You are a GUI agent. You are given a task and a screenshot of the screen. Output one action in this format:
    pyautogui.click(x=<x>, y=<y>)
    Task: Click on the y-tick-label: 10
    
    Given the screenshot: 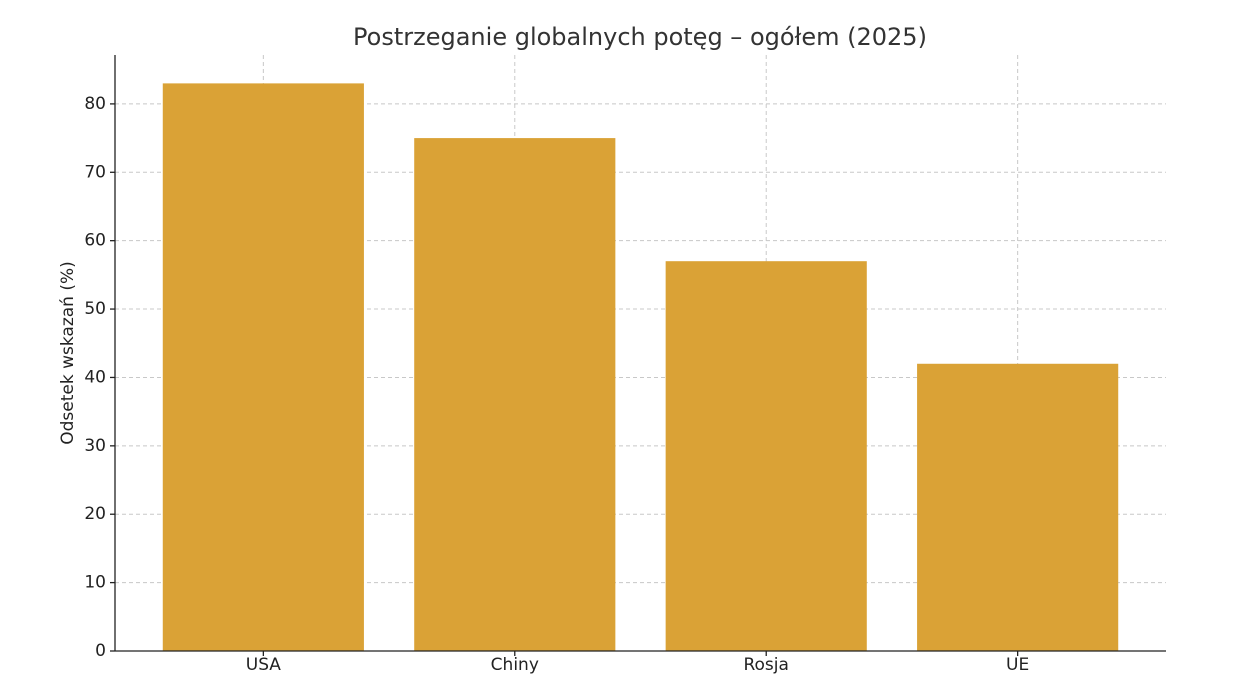 What is the action you would take?
    pyautogui.click(x=95, y=583)
    